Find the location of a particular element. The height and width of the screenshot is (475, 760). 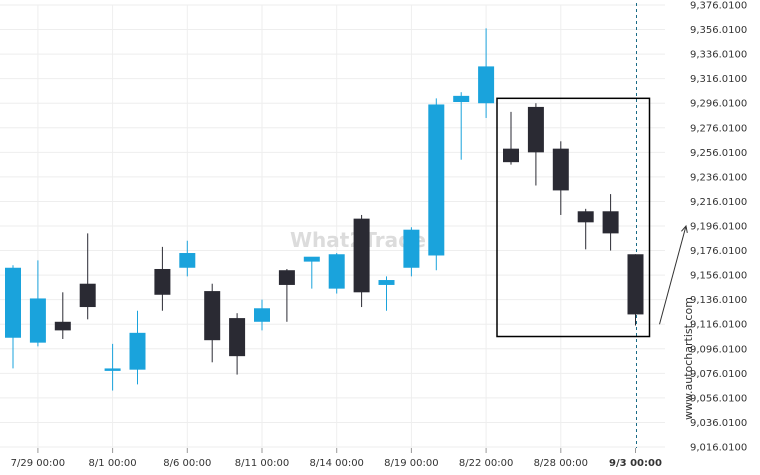

vertical-watermark-label: www.autochartist.com is located at coordinates (688, 358).